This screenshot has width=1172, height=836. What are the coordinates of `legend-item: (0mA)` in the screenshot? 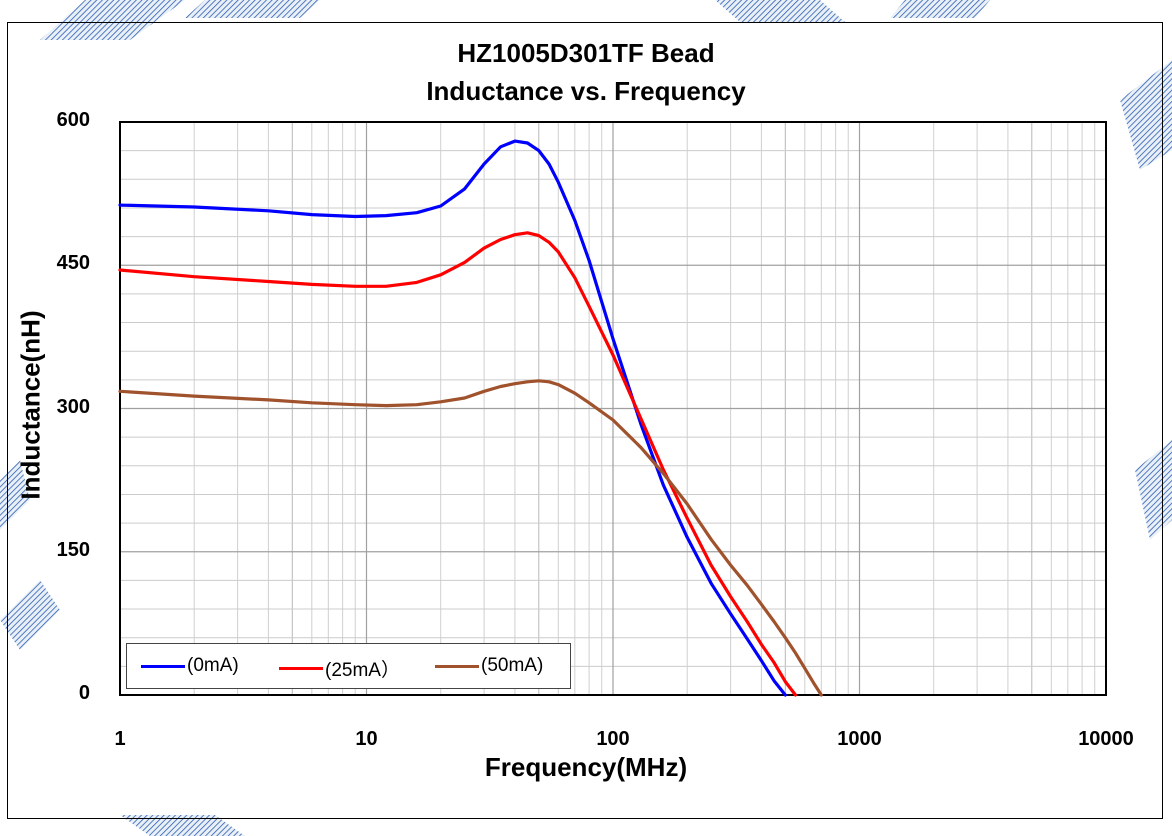 It's located at (190, 666).